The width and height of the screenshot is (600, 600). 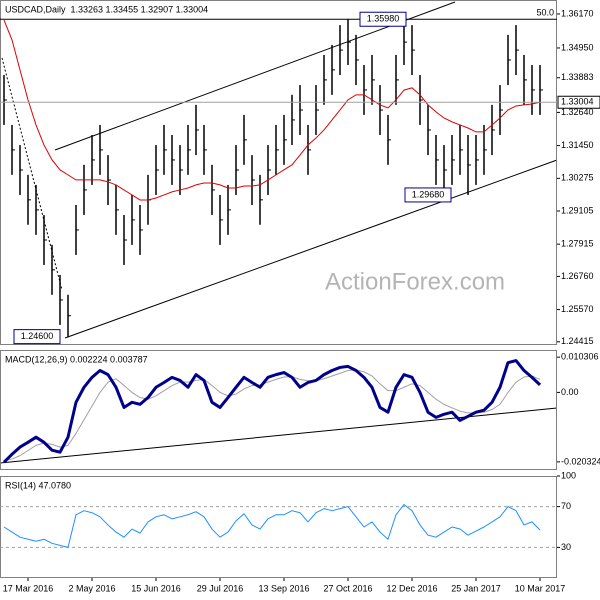 I want to click on fib-label: 50.0, so click(x=545, y=13).